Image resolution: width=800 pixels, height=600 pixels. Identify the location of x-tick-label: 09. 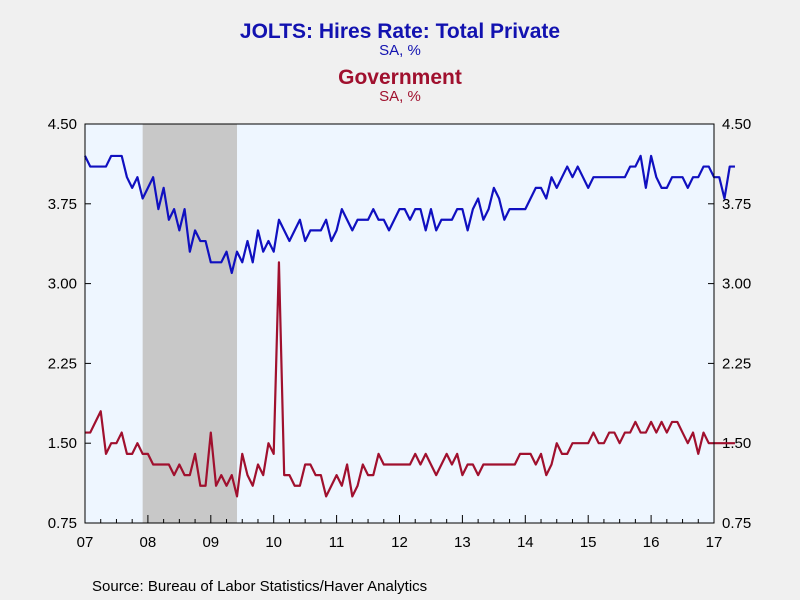
(210, 542).